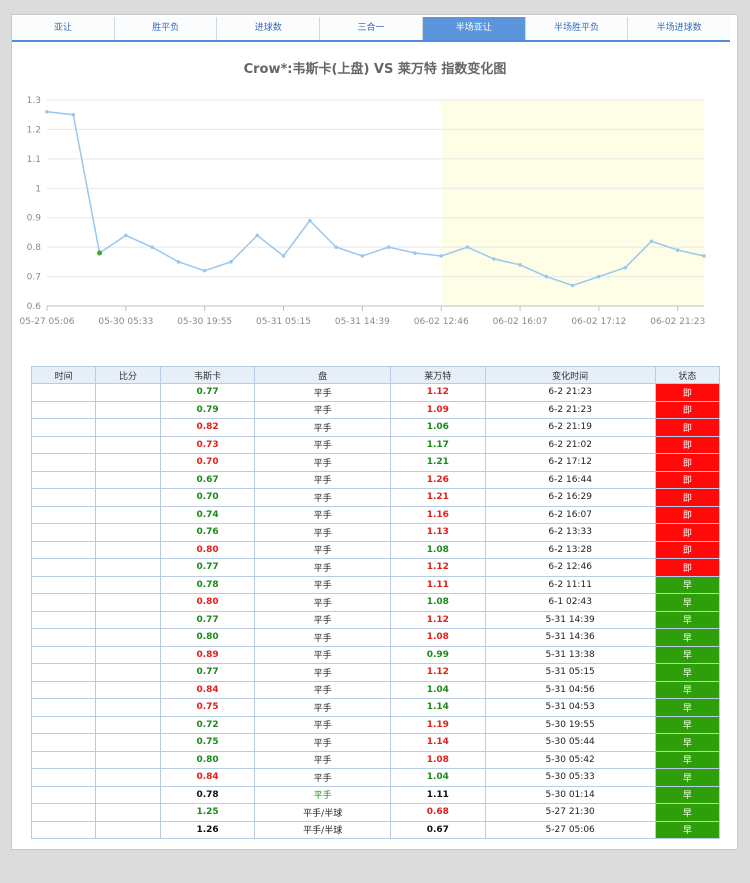 The image size is (750, 883). I want to click on cell-changed: 5-30 05:44, so click(570, 742).